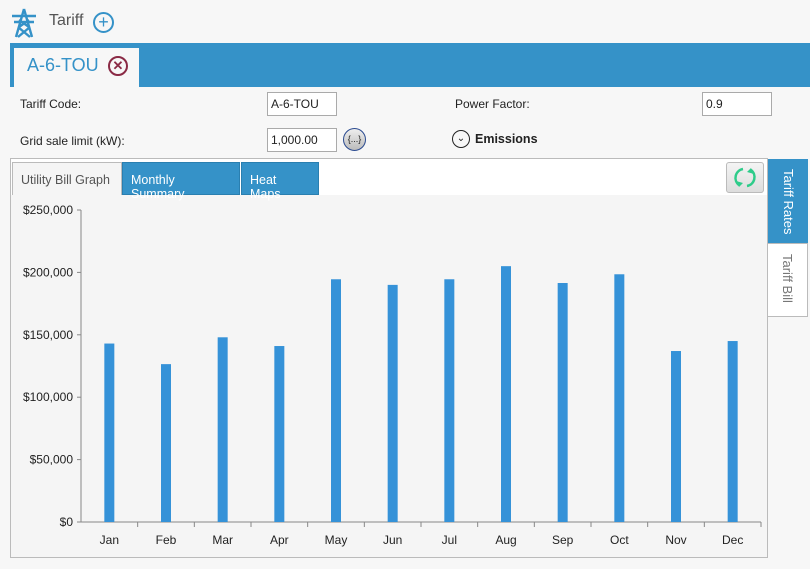 Image resolution: width=810 pixels, height=569 pixels. What do you see at coordinates (788, 201) in the screenshot?
I see `side-tab-tariff-rates: Tariff Rates` at bounding box center [788, 201].